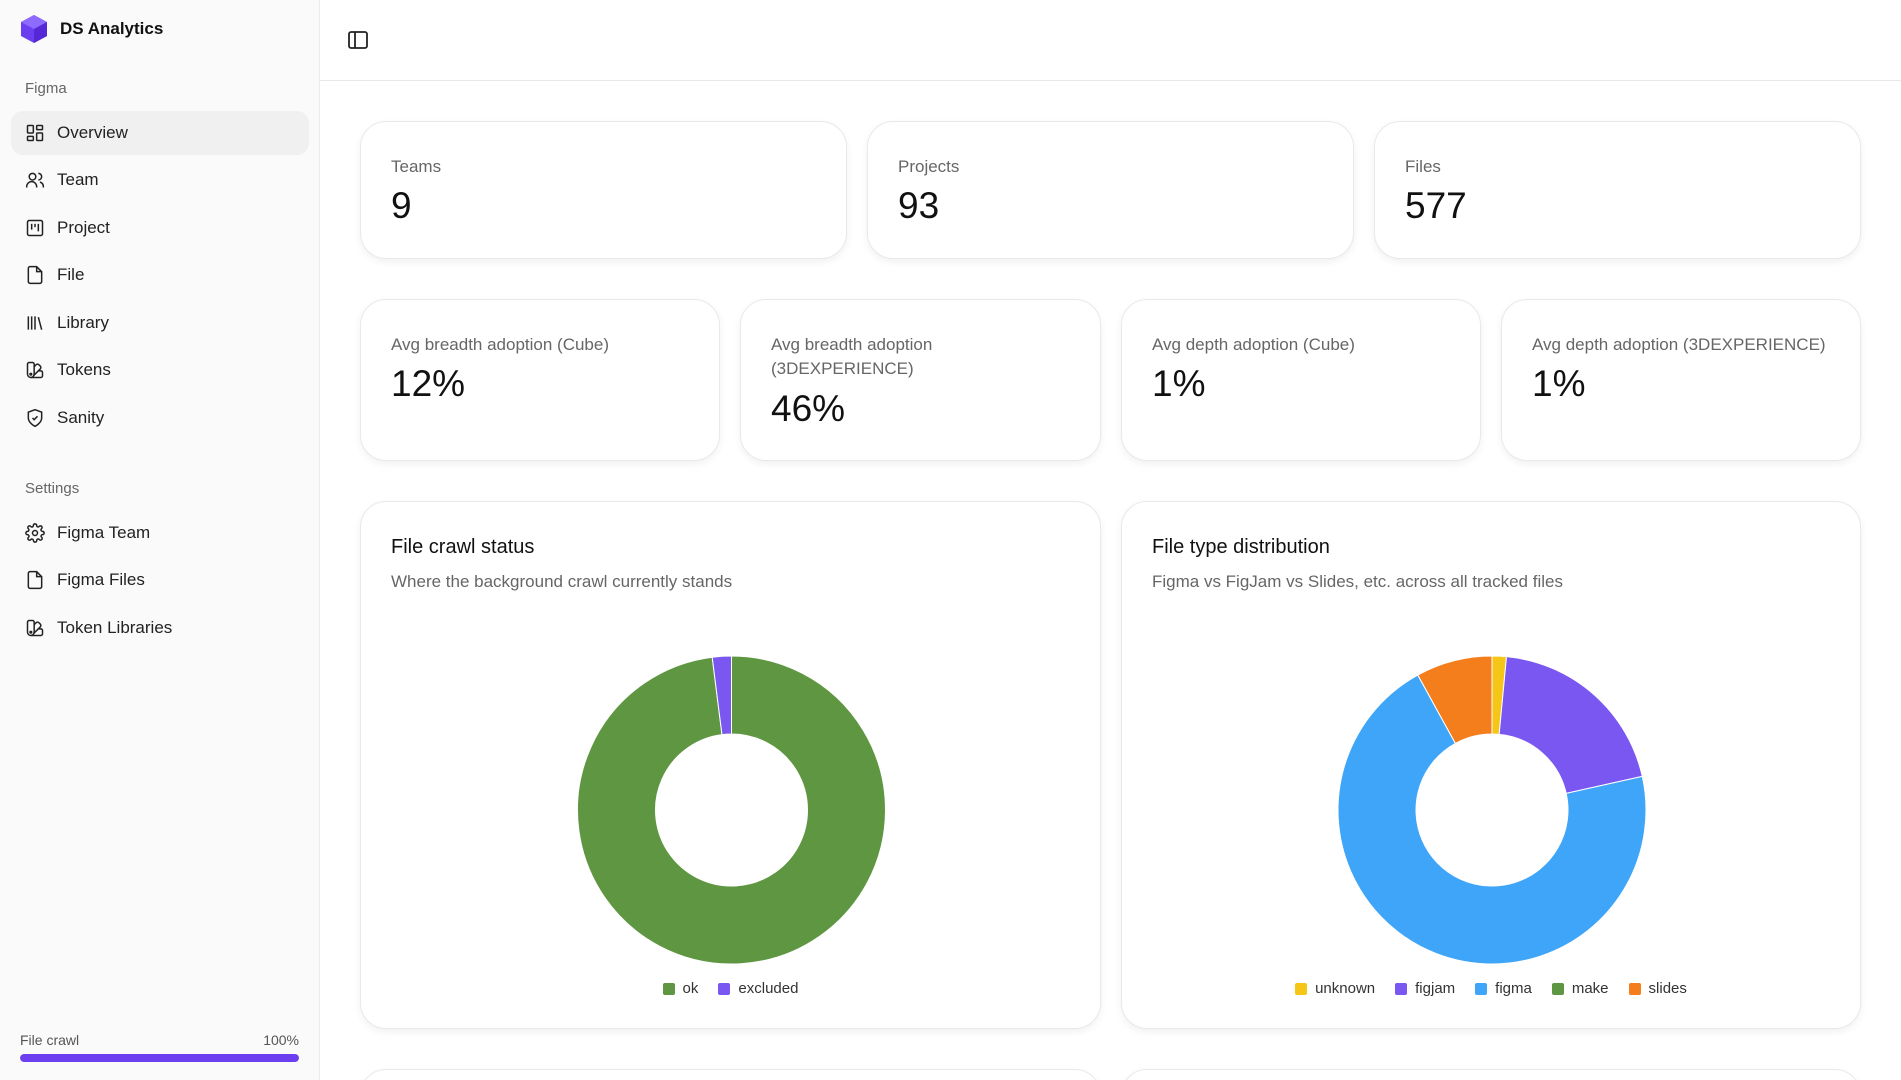  I want to click on sidebar-toggle-icon, so click(358, 40).